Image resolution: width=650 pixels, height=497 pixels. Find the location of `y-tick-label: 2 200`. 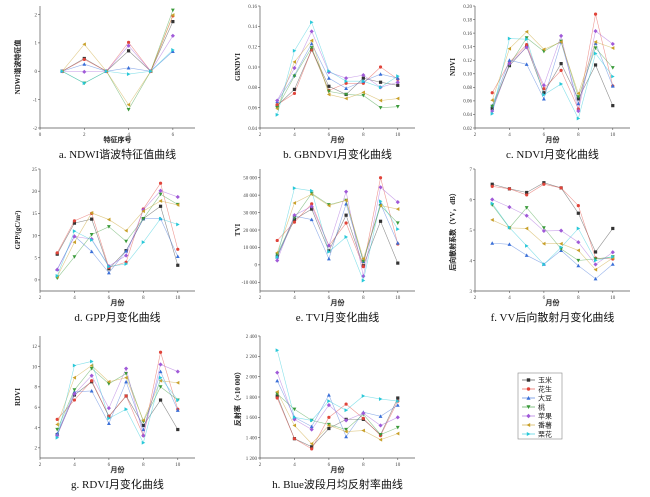

y-tick-label: 2 200 is located at coordinates (252, 357).